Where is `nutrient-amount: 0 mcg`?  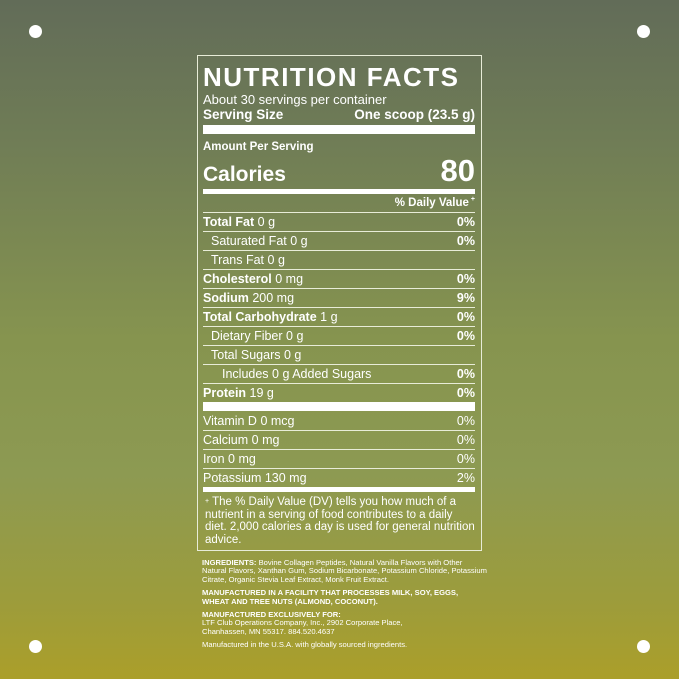 nutrient-amount: 0 mcg is located at coordinates (277, 420).